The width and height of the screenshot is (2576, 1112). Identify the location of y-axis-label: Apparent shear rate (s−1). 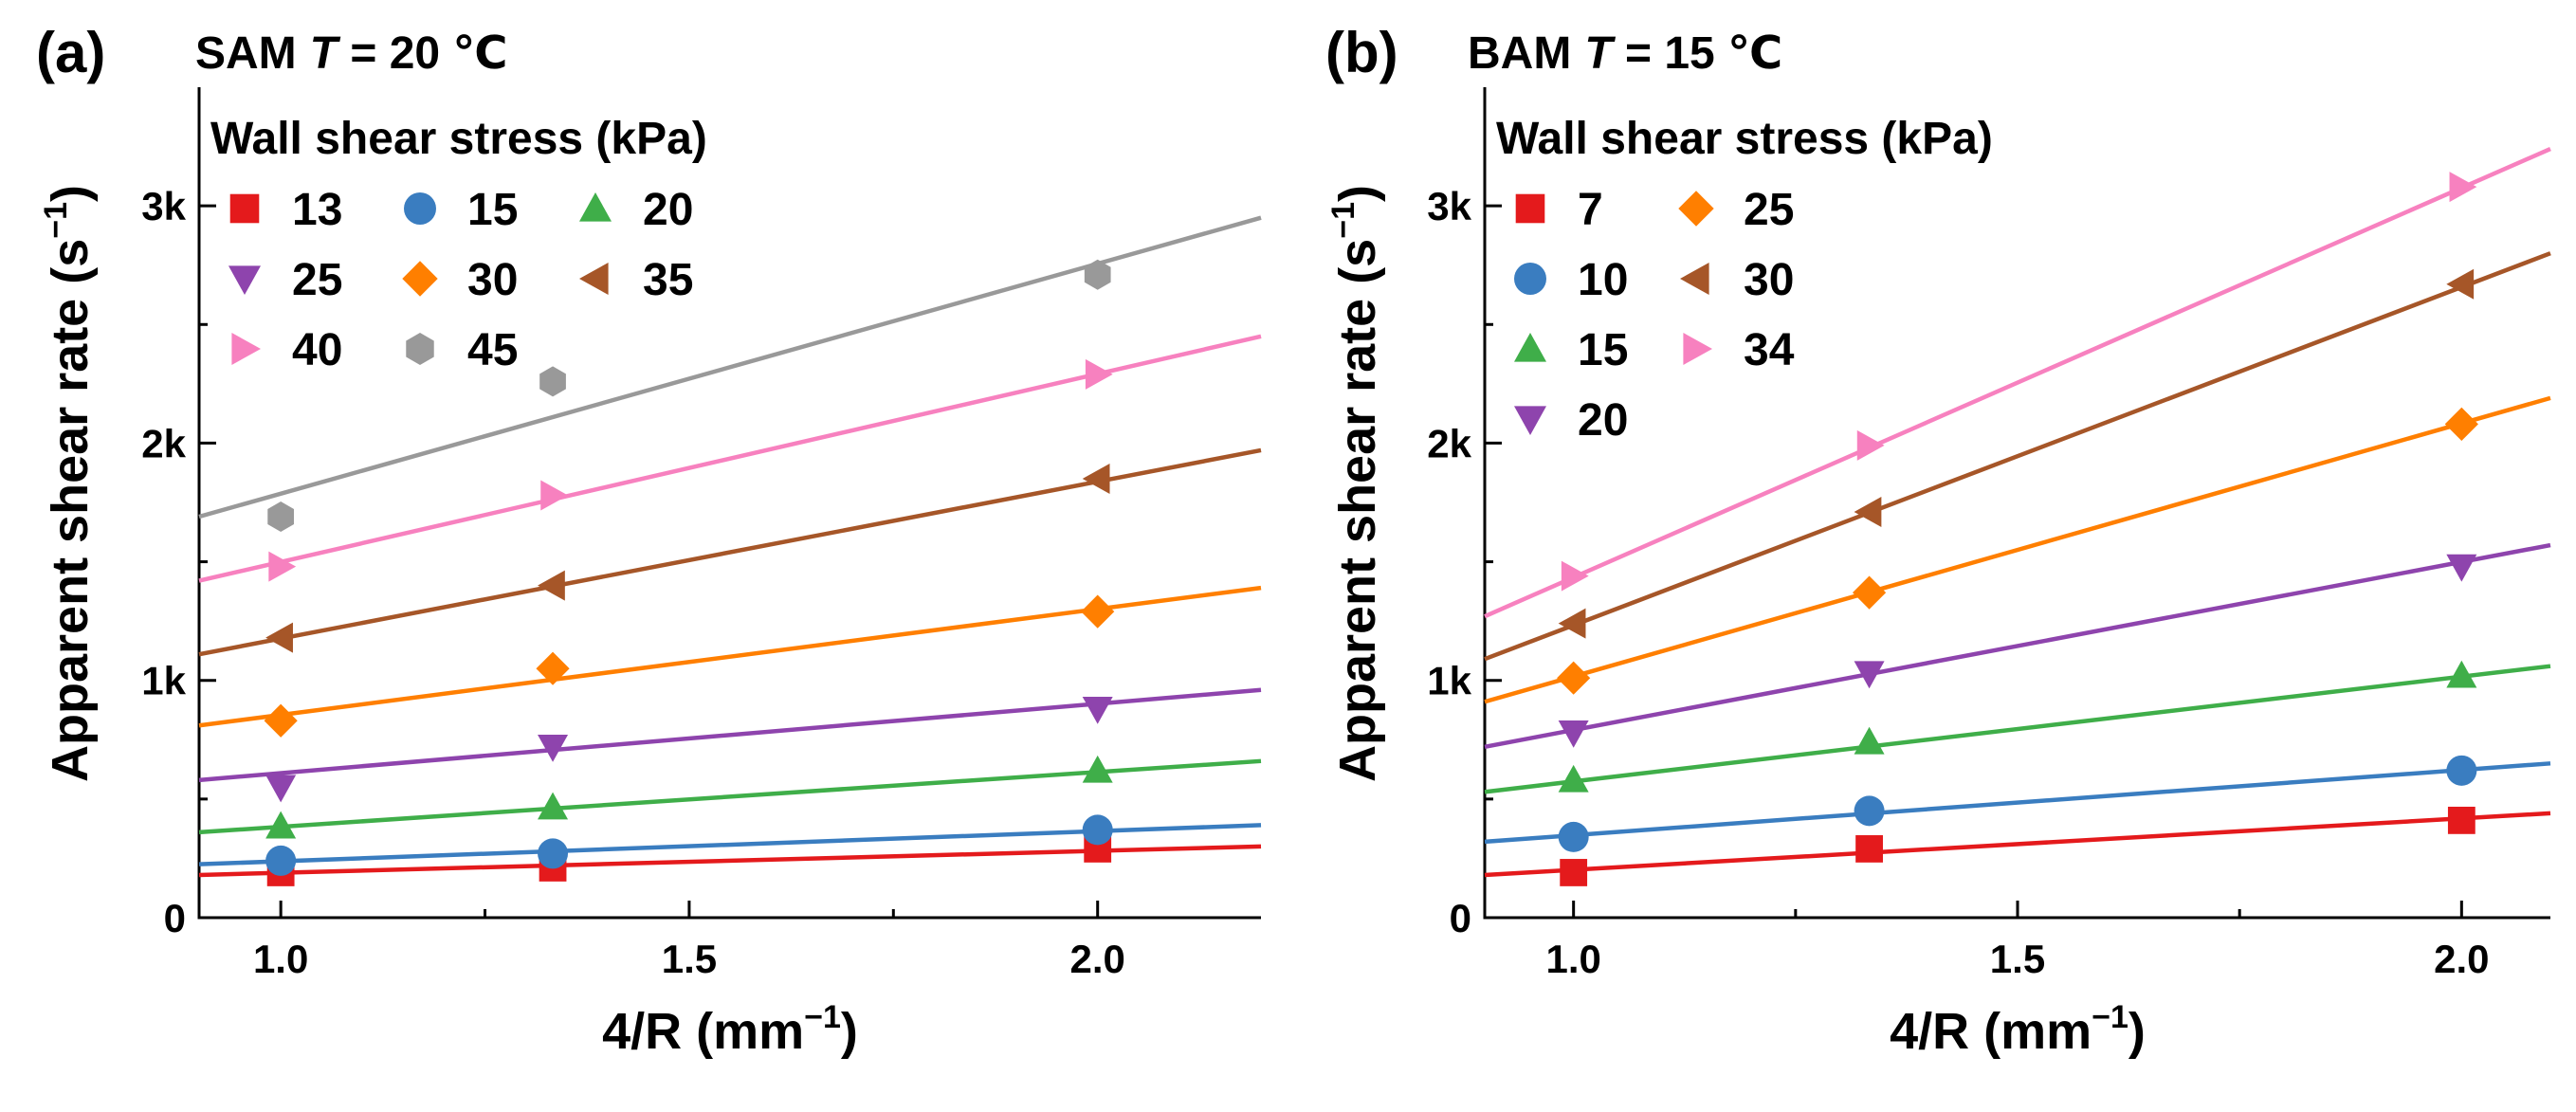
(1355, 483).